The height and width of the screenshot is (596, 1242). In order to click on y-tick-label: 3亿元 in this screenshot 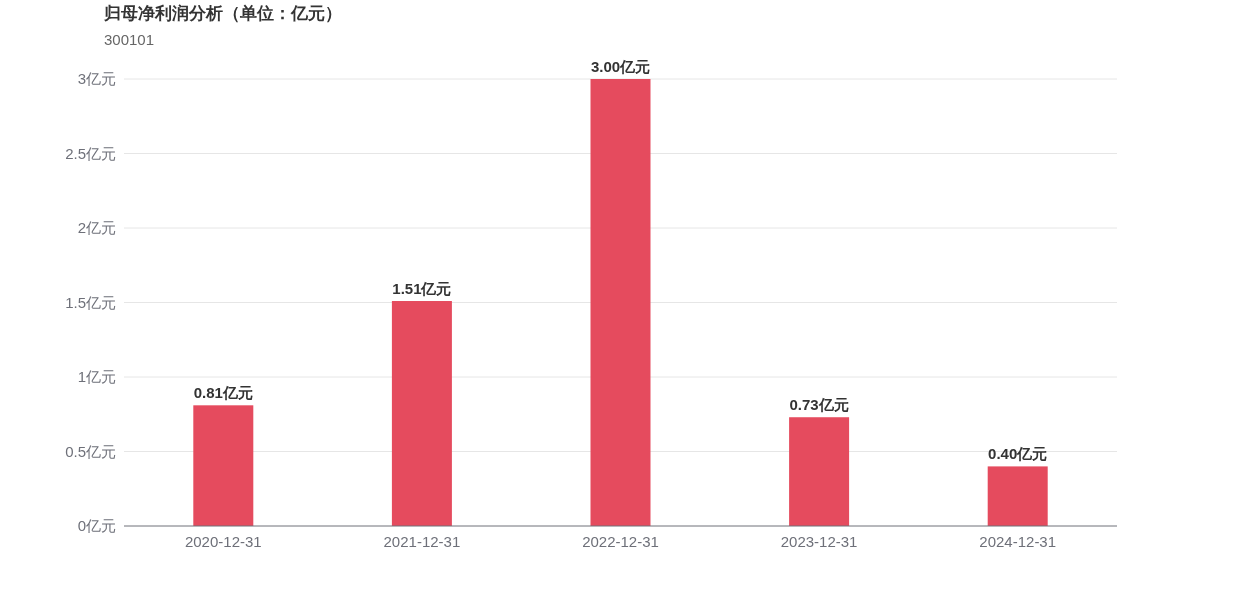, I will do `click(96, 78)`.